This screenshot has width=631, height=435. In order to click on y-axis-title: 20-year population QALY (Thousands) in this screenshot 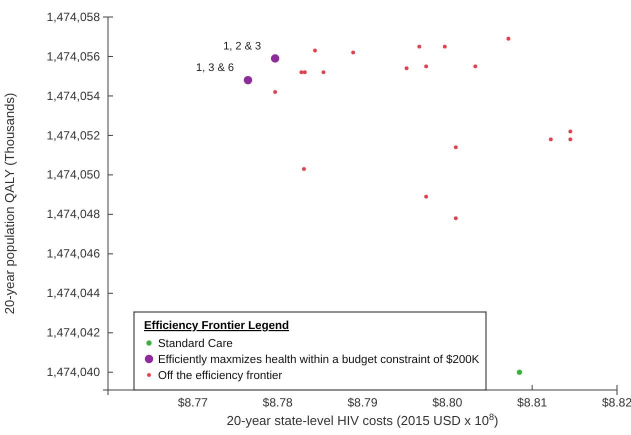, I will do `click(9, 203)`.